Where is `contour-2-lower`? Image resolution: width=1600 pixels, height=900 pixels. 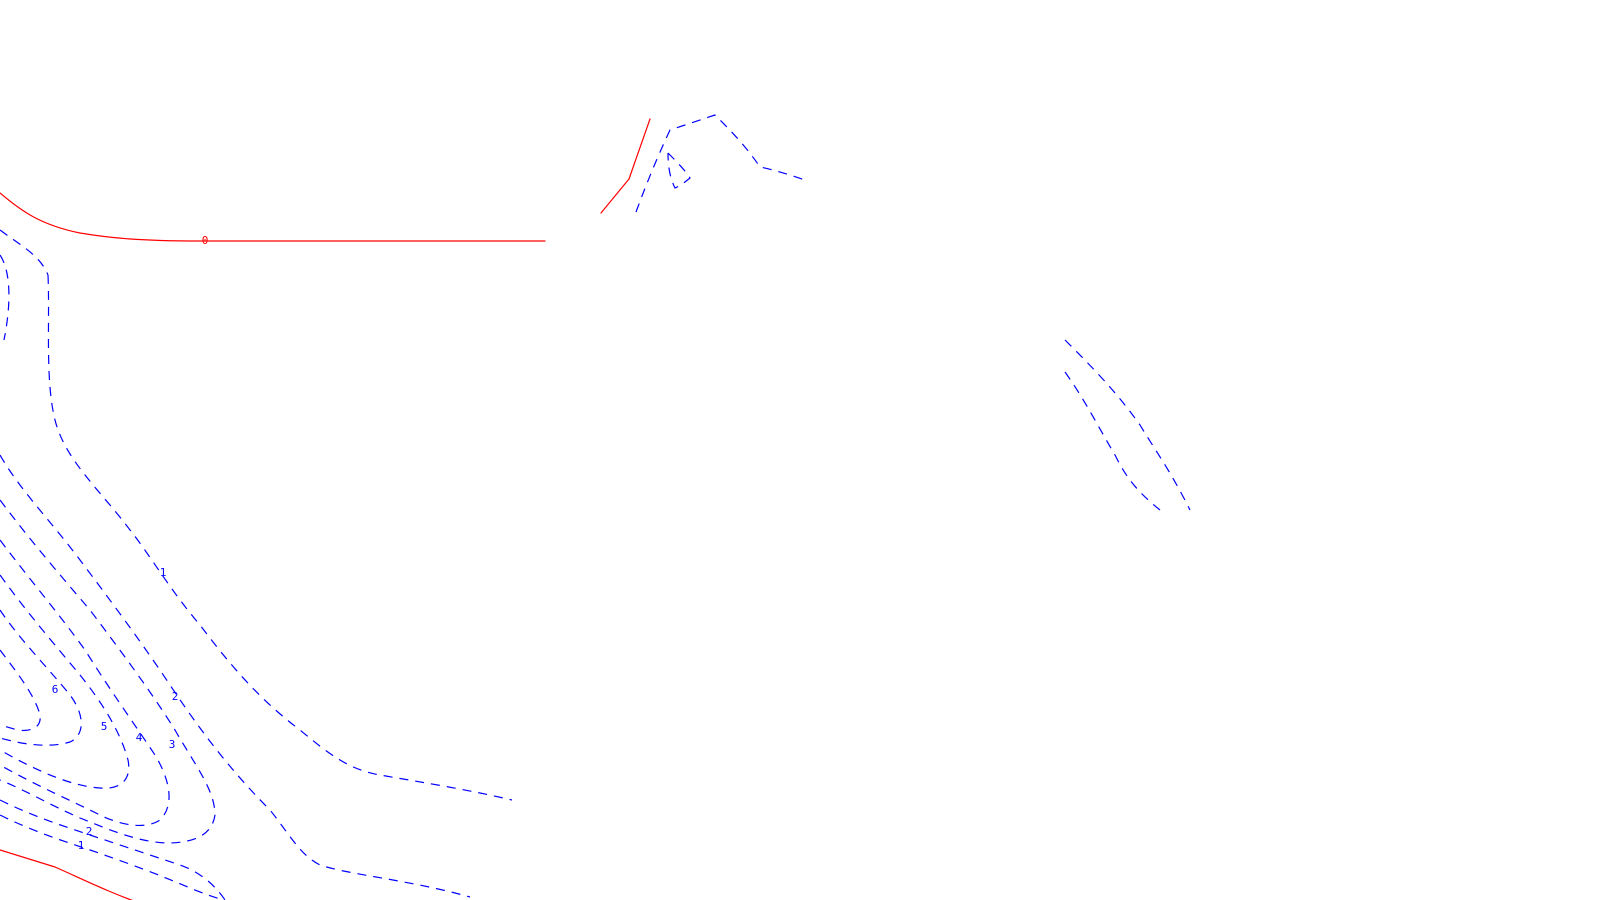 contour-2-lower is located at coordinates (113, 849).